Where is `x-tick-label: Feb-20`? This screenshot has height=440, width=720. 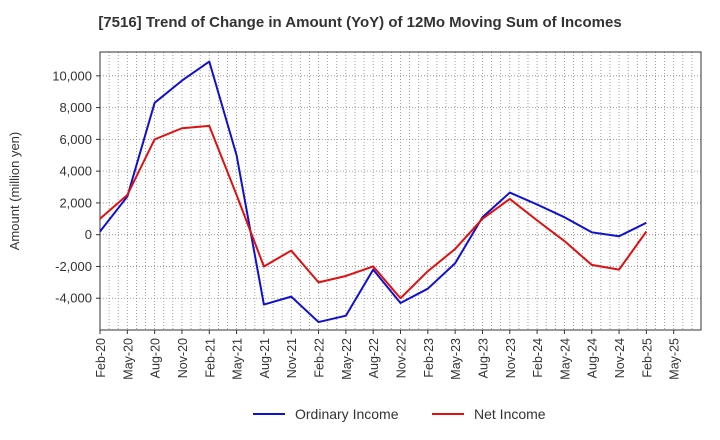 x-tick-label: Feb-20 is located at coordinates (101, 358).